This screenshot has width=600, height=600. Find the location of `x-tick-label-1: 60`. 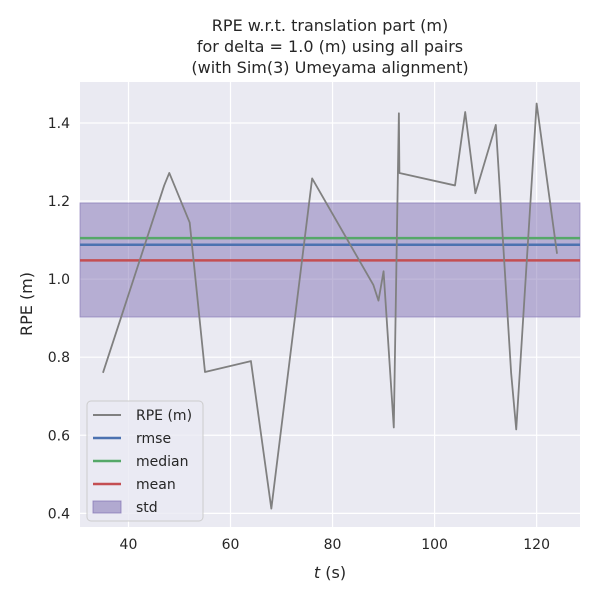

x-tick-label-1: 60 is located at coordinates (231, 545).